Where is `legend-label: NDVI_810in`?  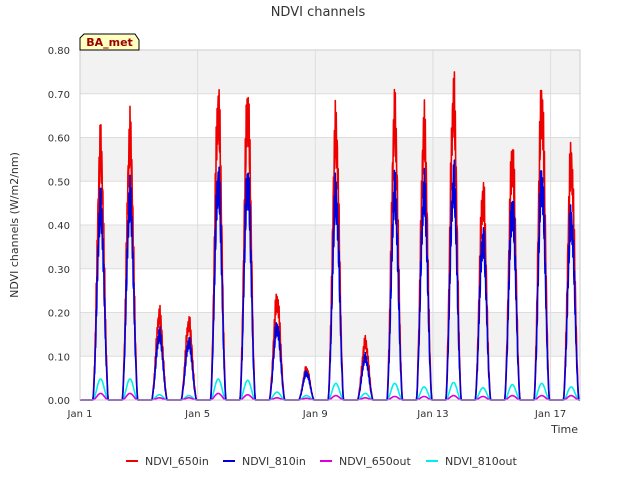 legend-label: NDVI_810in is located at coordinates (274, 461).